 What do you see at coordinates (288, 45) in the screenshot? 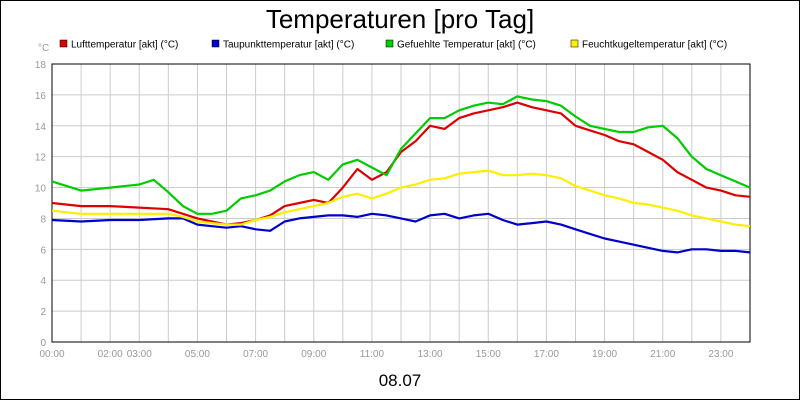
I see `legend-label: Taupunkttemperatur [akt] (°C)` at bounding box center [288, 45].